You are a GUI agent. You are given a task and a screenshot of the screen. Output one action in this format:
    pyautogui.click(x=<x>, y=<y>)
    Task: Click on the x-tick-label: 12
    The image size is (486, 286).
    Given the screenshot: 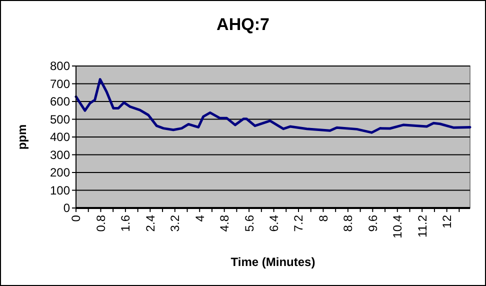 What is the action you would take?
    pyautogui.click(x=447, y=221)
    